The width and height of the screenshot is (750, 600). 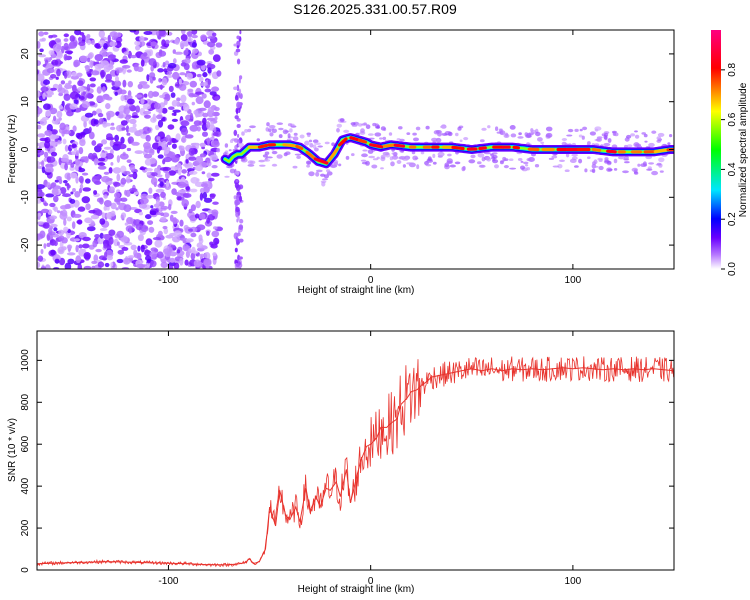 I want to click on snr-x-axis-label: Height of straight line (km), so click(x=356, y=589).